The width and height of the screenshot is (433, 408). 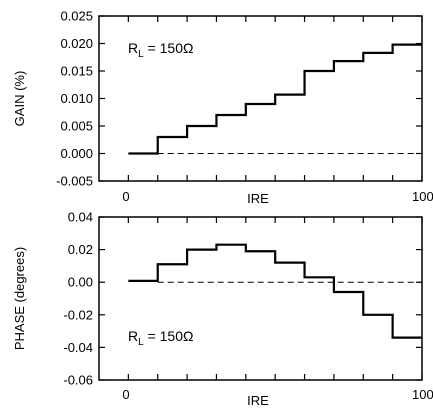 What do you see at coordinates (19, 99) in the screenshot?
I see `y-axis-label: GAIN (%)` at bounding box center [19, 99].